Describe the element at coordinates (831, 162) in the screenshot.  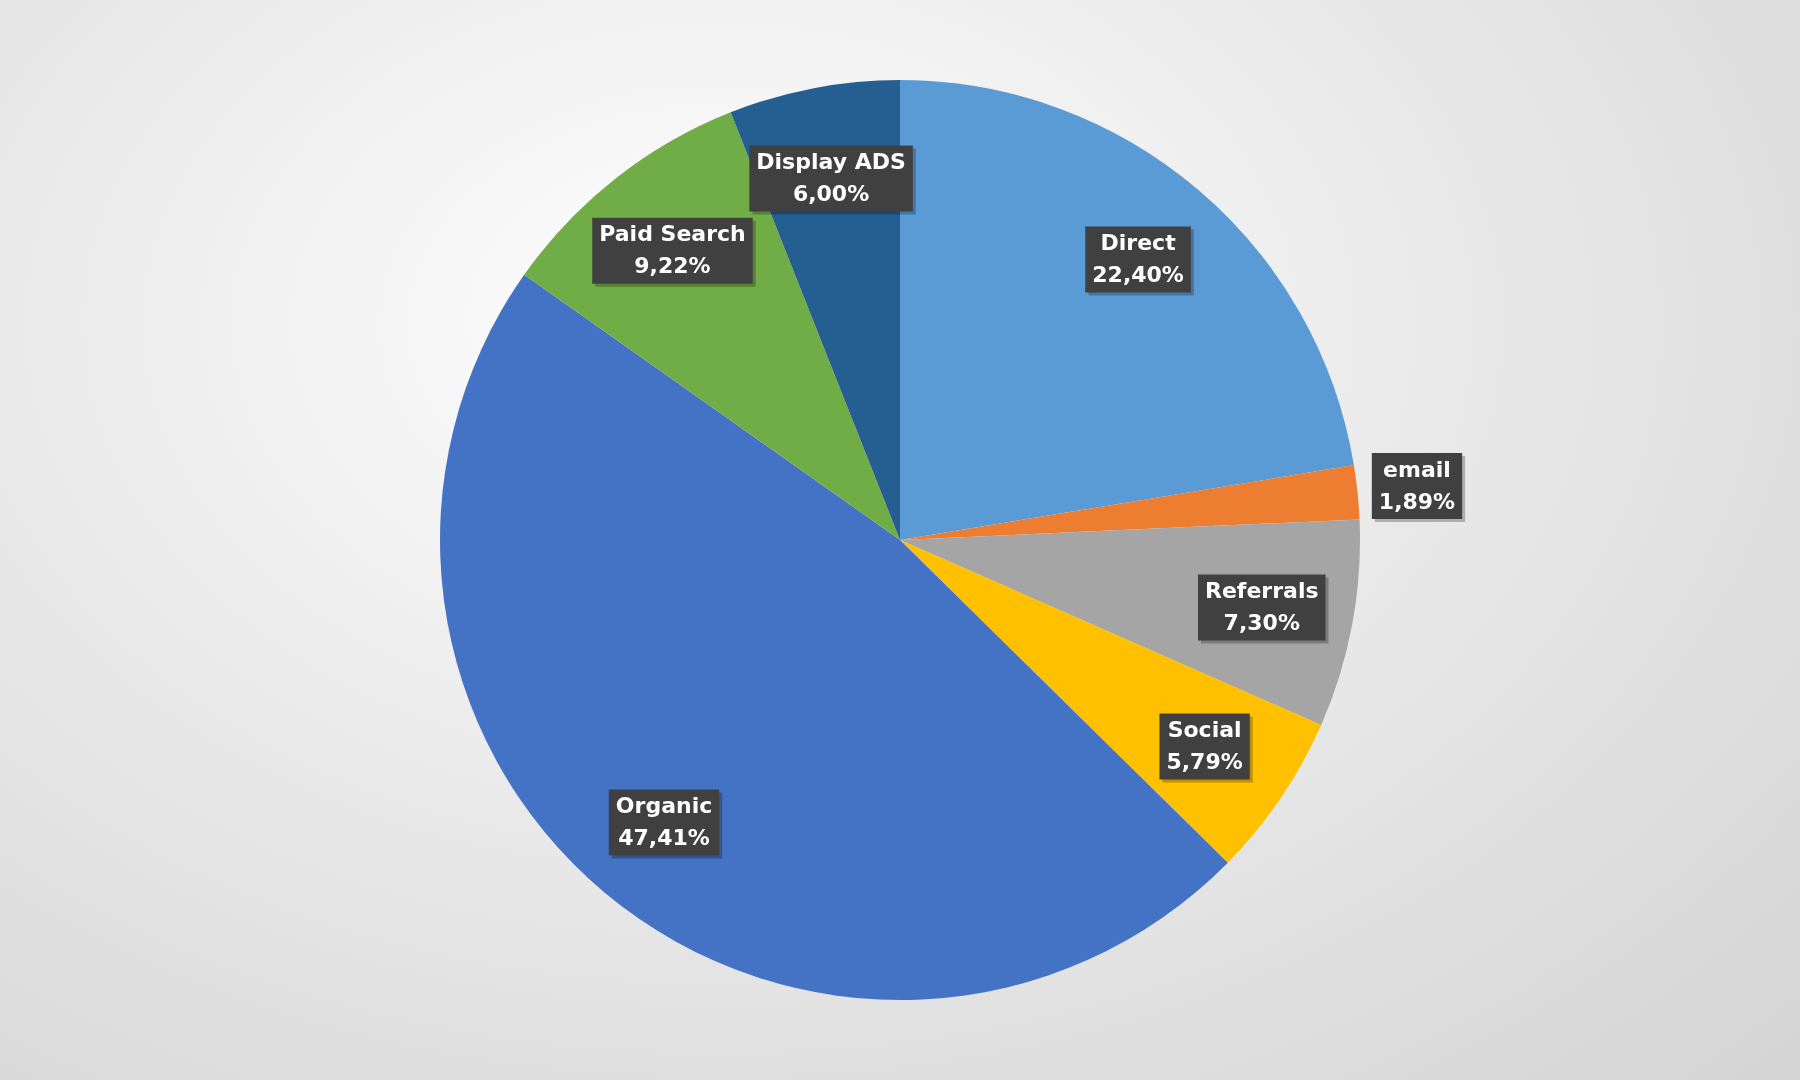
I see `slice-label: Display ADS` at that location.